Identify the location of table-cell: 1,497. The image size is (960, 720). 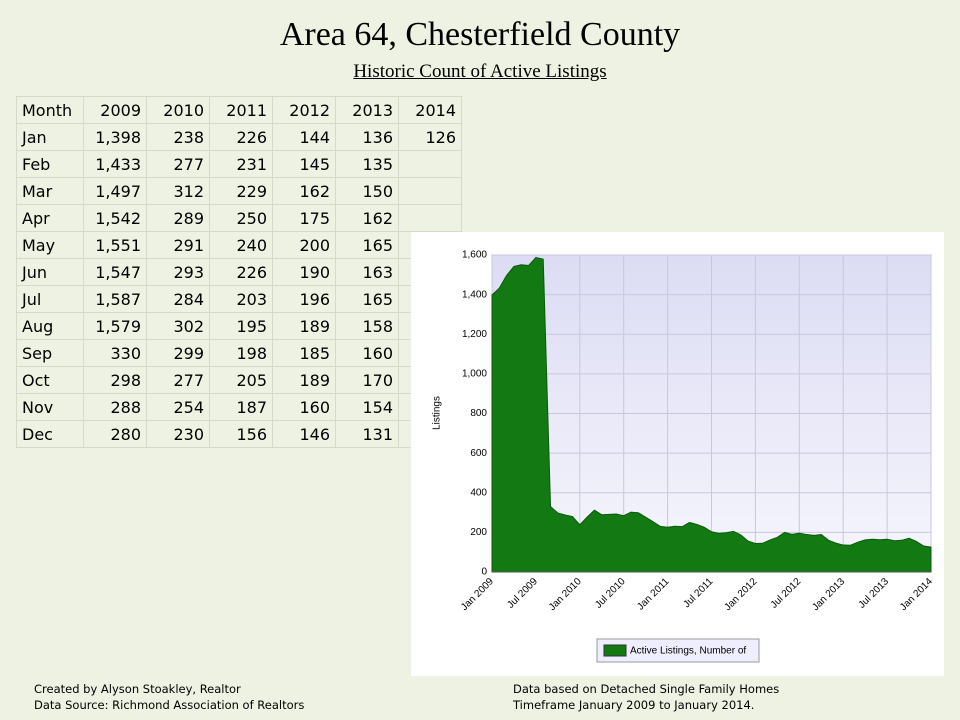
(115, 191).